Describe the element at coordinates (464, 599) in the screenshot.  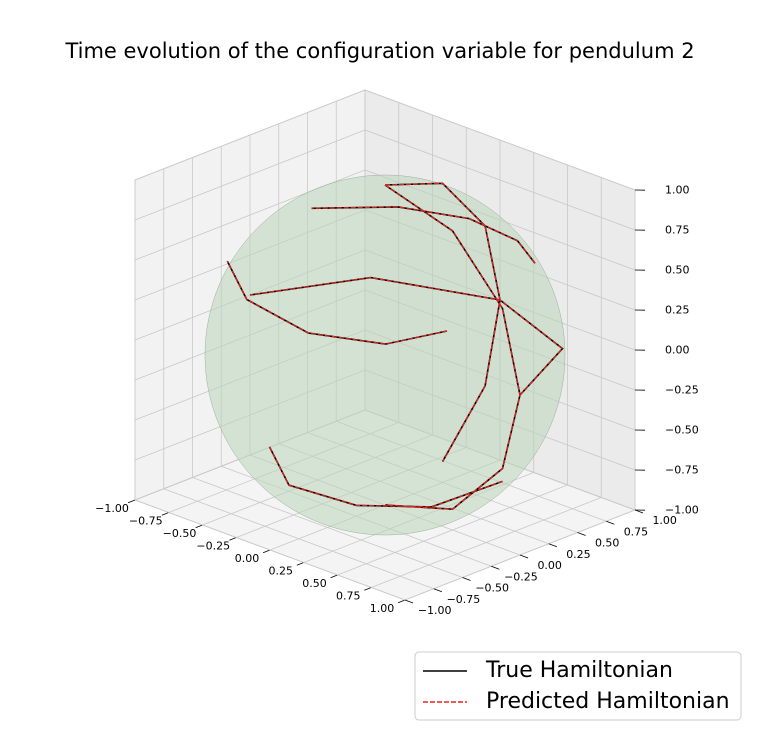
I see `y-tick-label: −0.75` at that location.